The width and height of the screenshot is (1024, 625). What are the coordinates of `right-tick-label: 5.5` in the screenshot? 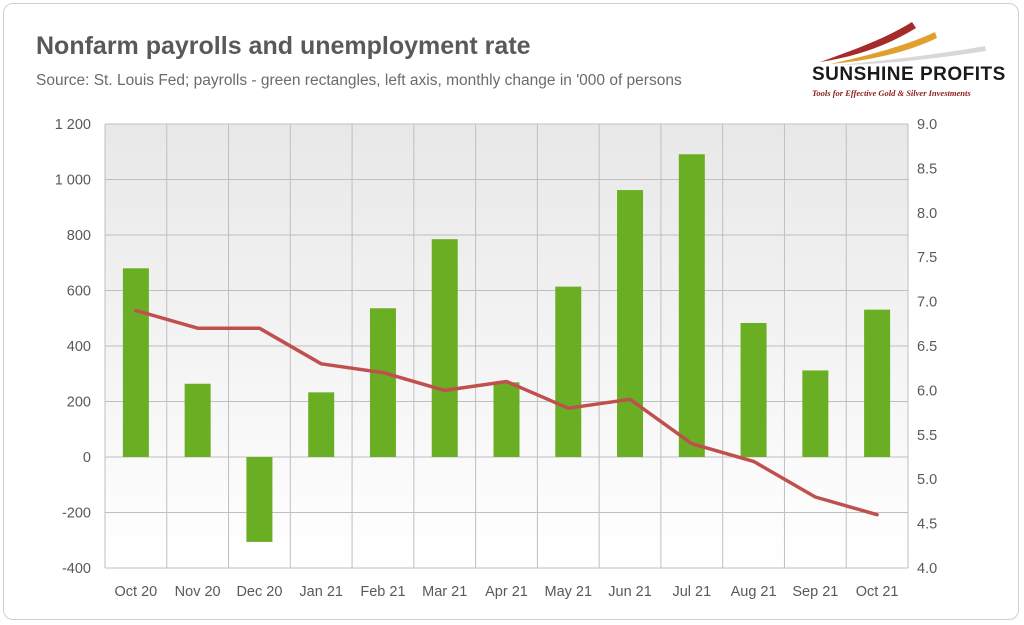 It's located at (927, 436).